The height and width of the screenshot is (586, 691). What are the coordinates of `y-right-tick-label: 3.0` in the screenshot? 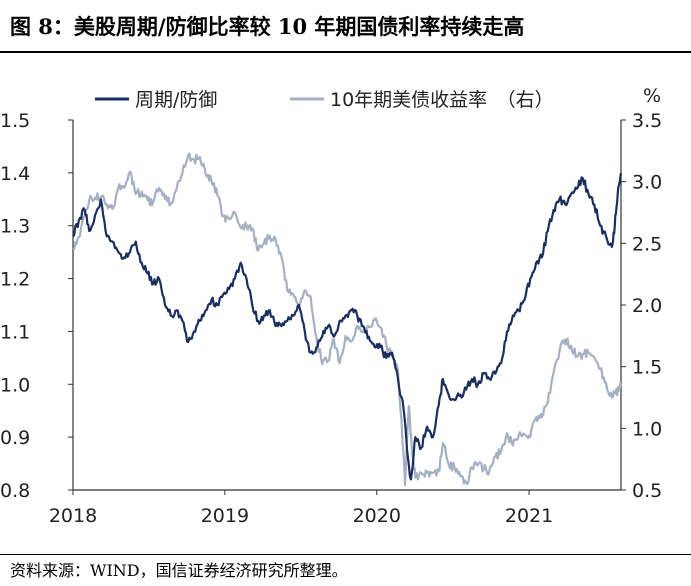 It's located at (647, 183).